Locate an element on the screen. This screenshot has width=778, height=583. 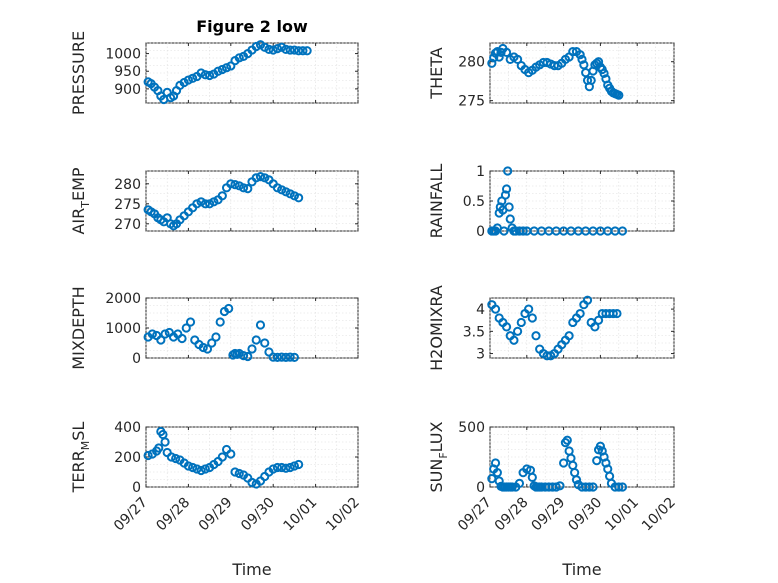
y-axis-label-tail: SL is located at coordinates (78, 431).